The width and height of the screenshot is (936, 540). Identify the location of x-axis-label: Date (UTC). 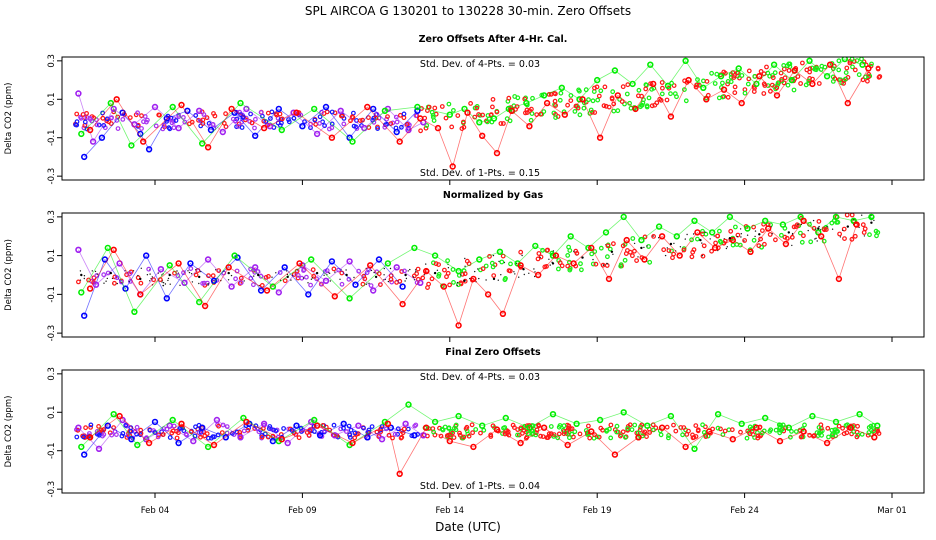
(468, 527).